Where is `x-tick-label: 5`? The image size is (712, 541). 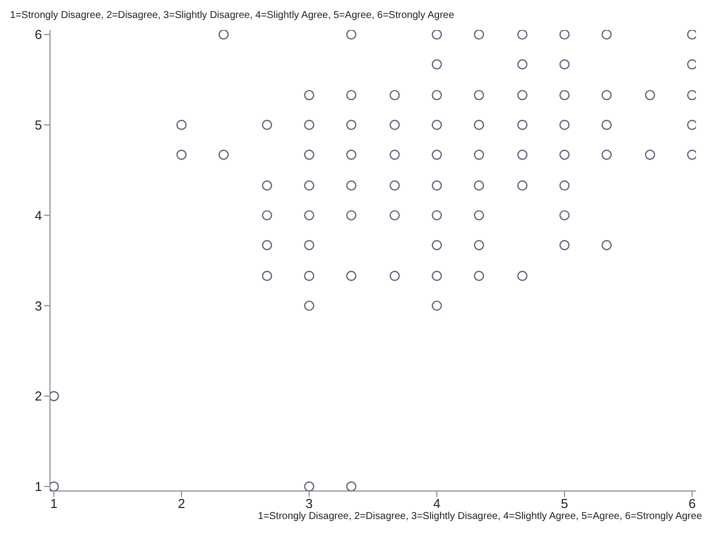
x-tick-label: 5 is located at coordinates (564, 504).